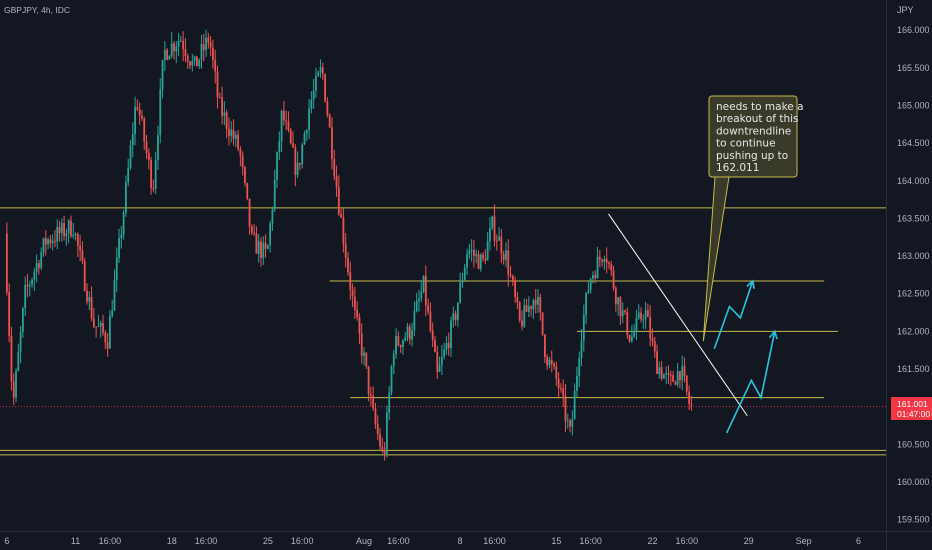  Describe the element at coordinates (858, 541) in the screenshot. I see `time-tick-label: 6` at that location.